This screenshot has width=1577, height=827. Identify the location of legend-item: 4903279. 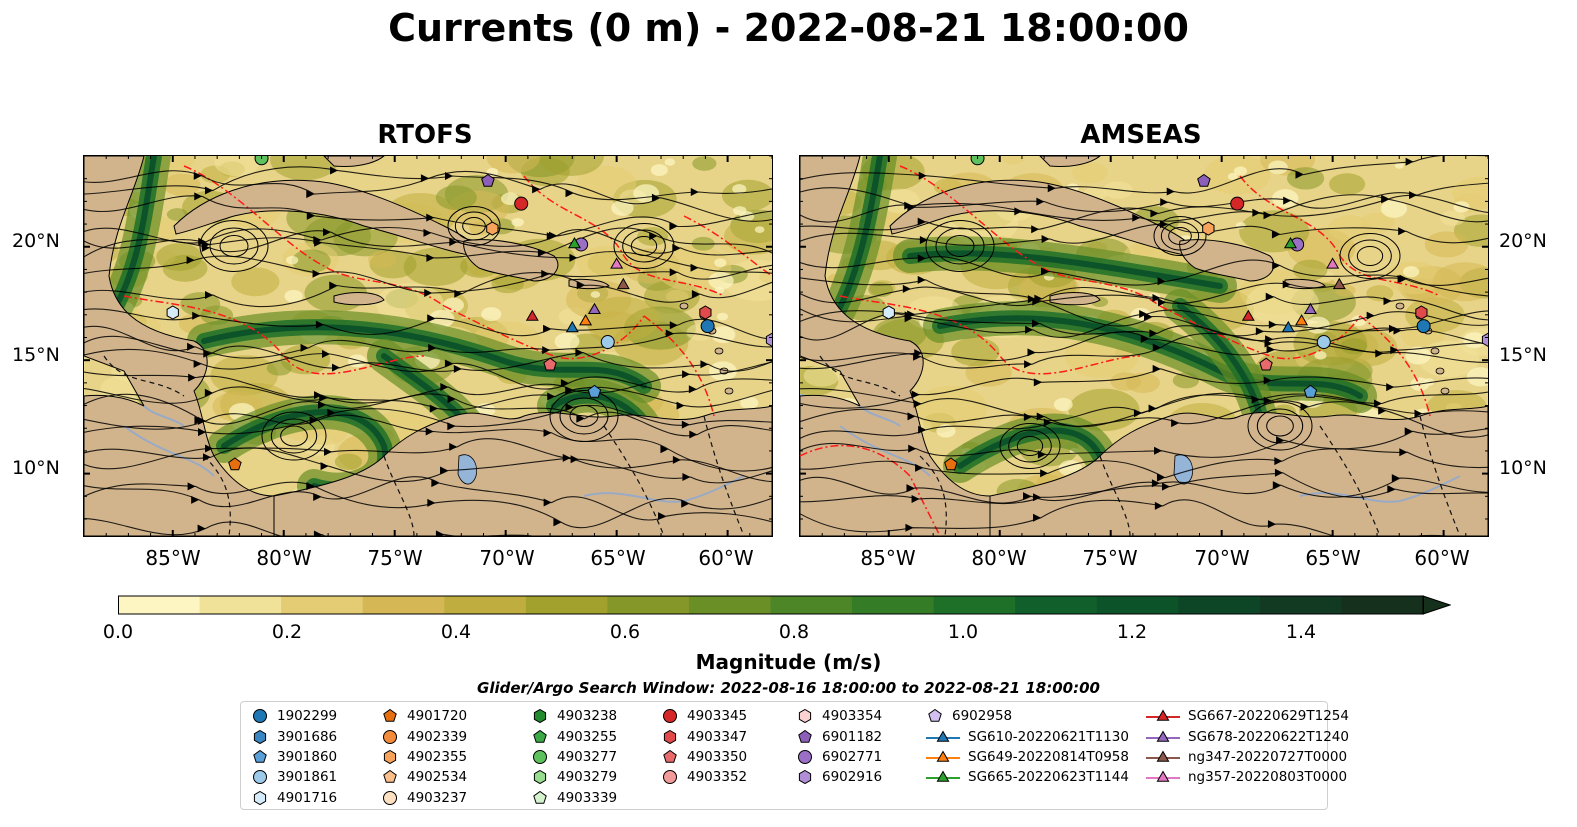
(574, 777).